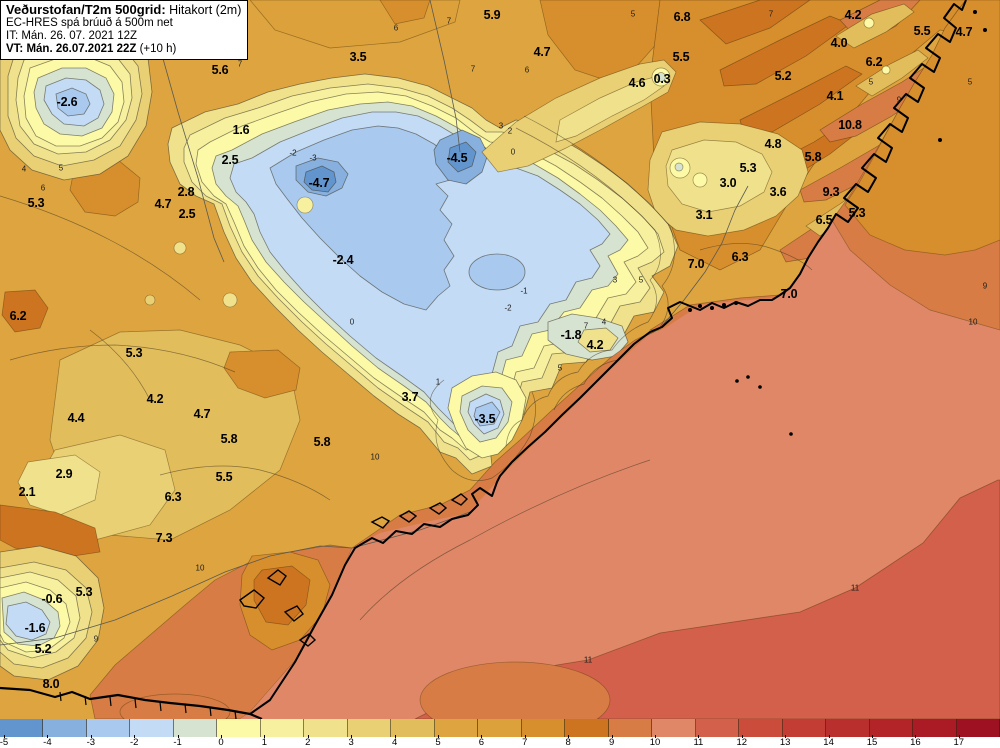  I want to click on colorbar-tick-label: 13, so click(785, 742).